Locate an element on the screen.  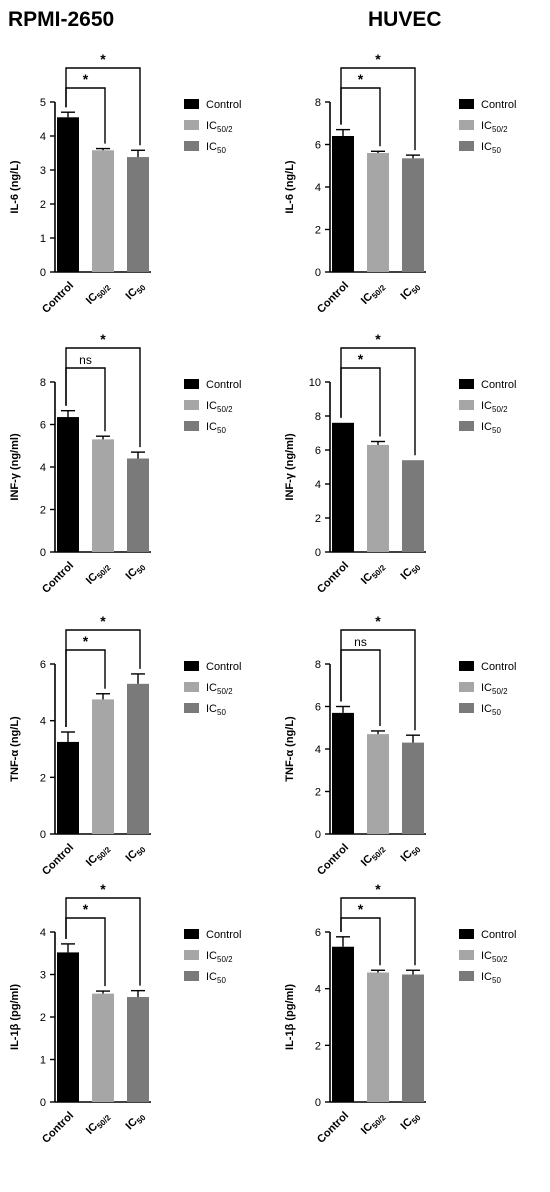
significance-label: ns is located at coordinates (360, 642).